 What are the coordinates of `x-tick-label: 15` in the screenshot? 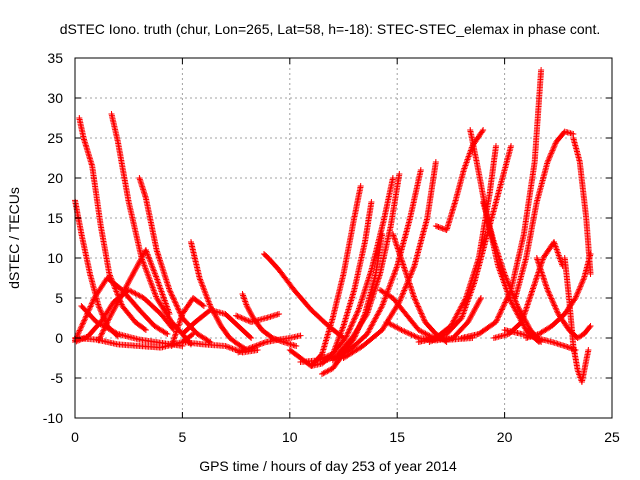 It's located at (397, 437).